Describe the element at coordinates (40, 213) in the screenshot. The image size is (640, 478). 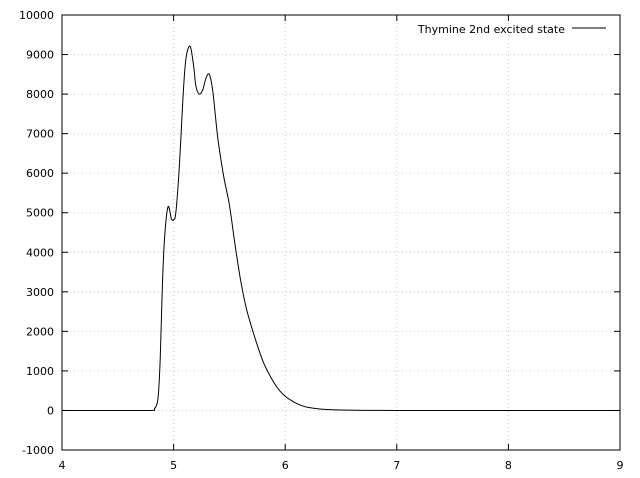
I see `y-tick-label: 5000` at that location.